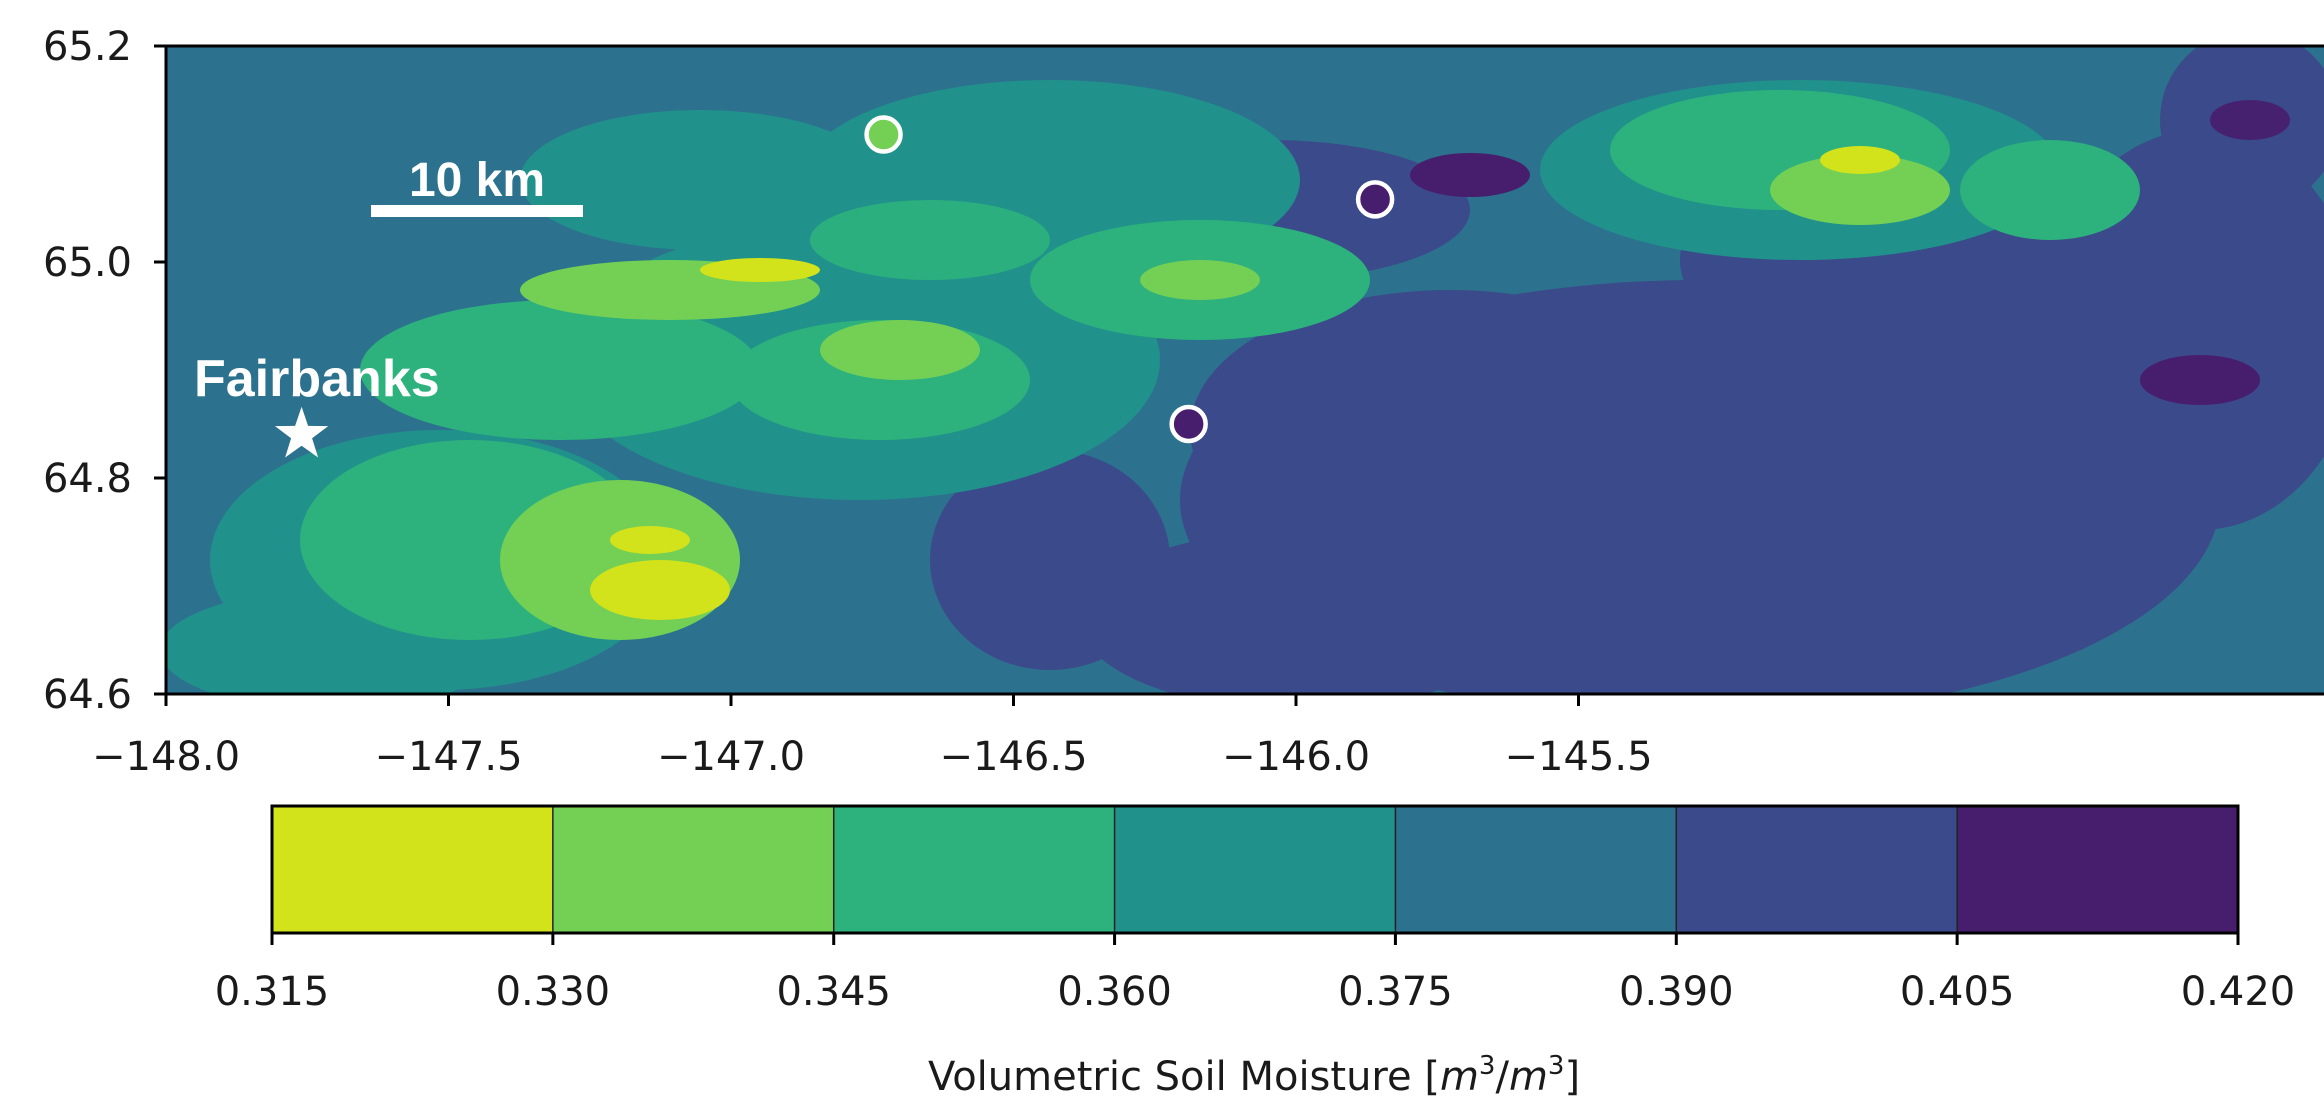  What do you see at coordinates (477, 180) in the screenshot?
I see `scale-bar-label: 10 km` at bounding box center [477, 180].